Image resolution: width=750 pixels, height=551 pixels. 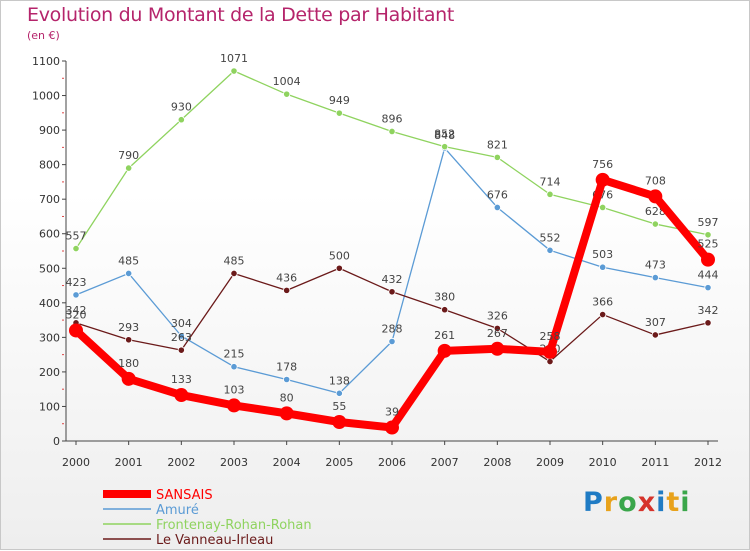 I want to click on data-label-sansais: 261, so click(x=444, y=335).